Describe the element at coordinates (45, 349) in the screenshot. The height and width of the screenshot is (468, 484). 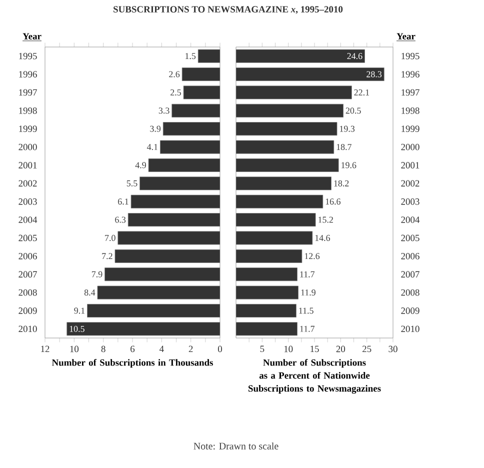
I see `x-tick-label: 12` at that location.